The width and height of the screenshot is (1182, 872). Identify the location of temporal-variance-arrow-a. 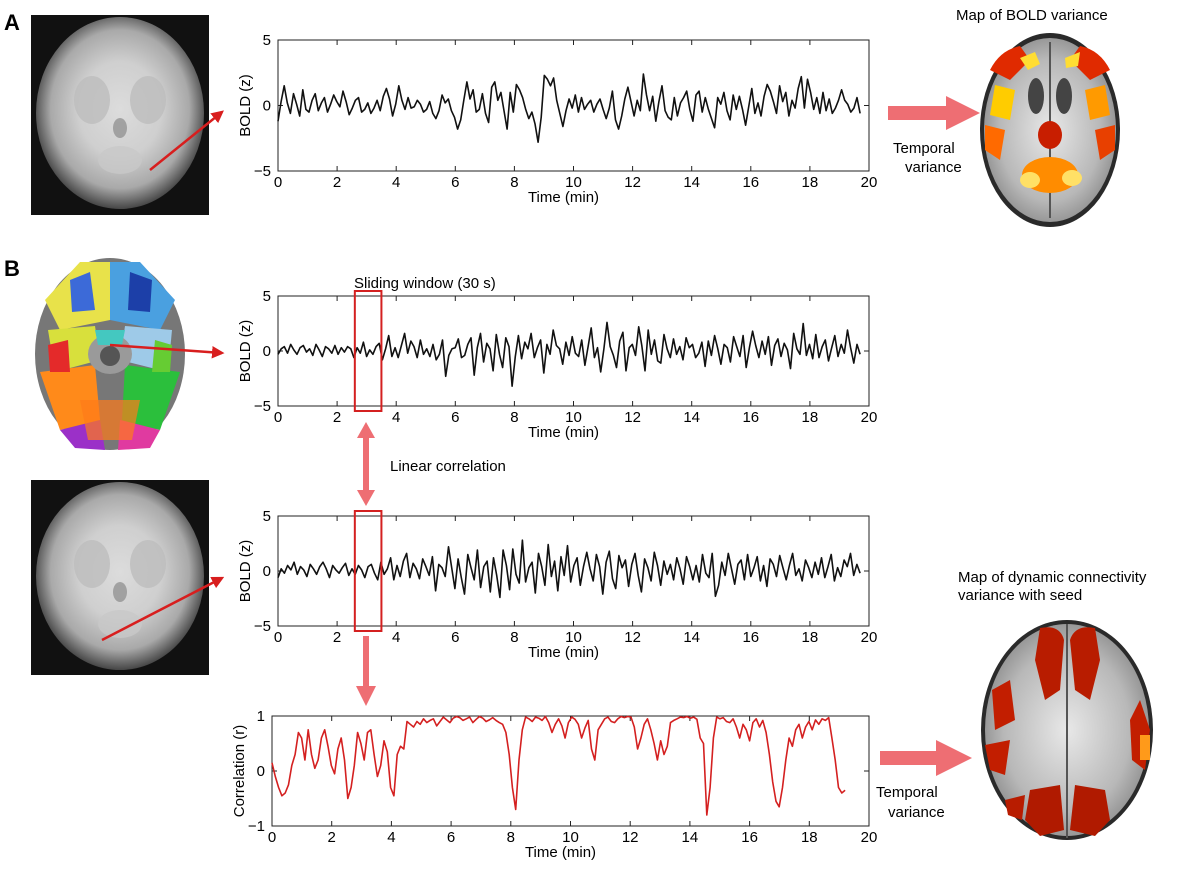
(934, 113).